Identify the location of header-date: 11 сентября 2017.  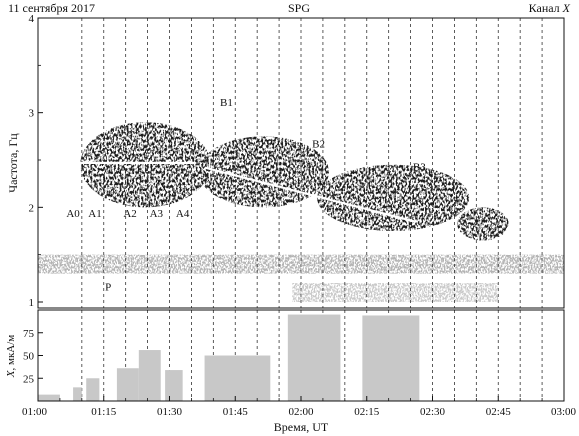
(51, 8).